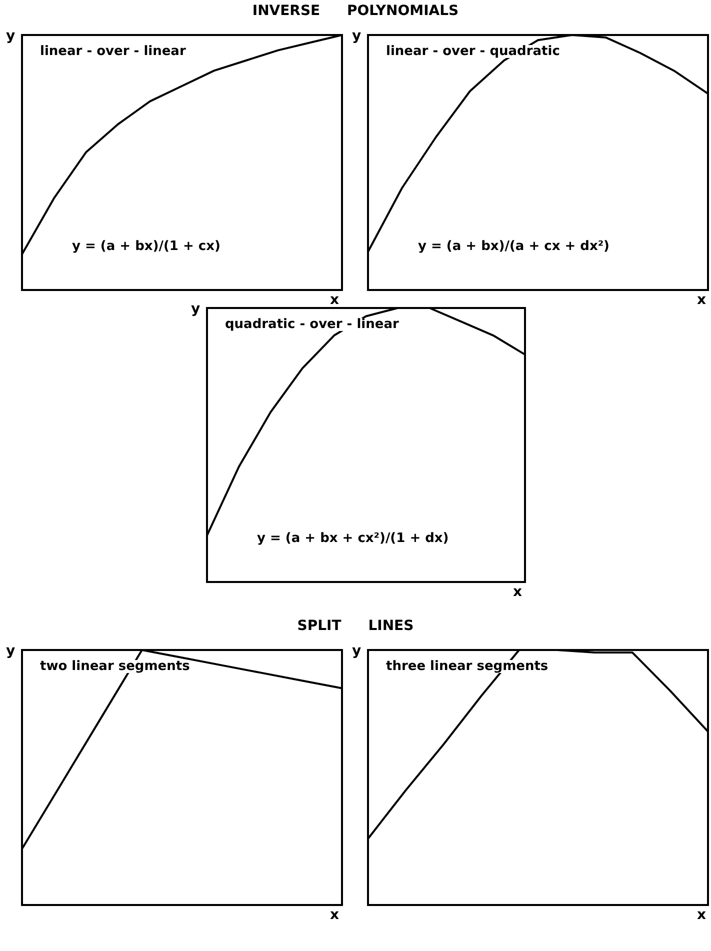  Describe the element at coordinates (473, 51) in the screenshot. I see `annotation: linear - over - quadratic` at that location.